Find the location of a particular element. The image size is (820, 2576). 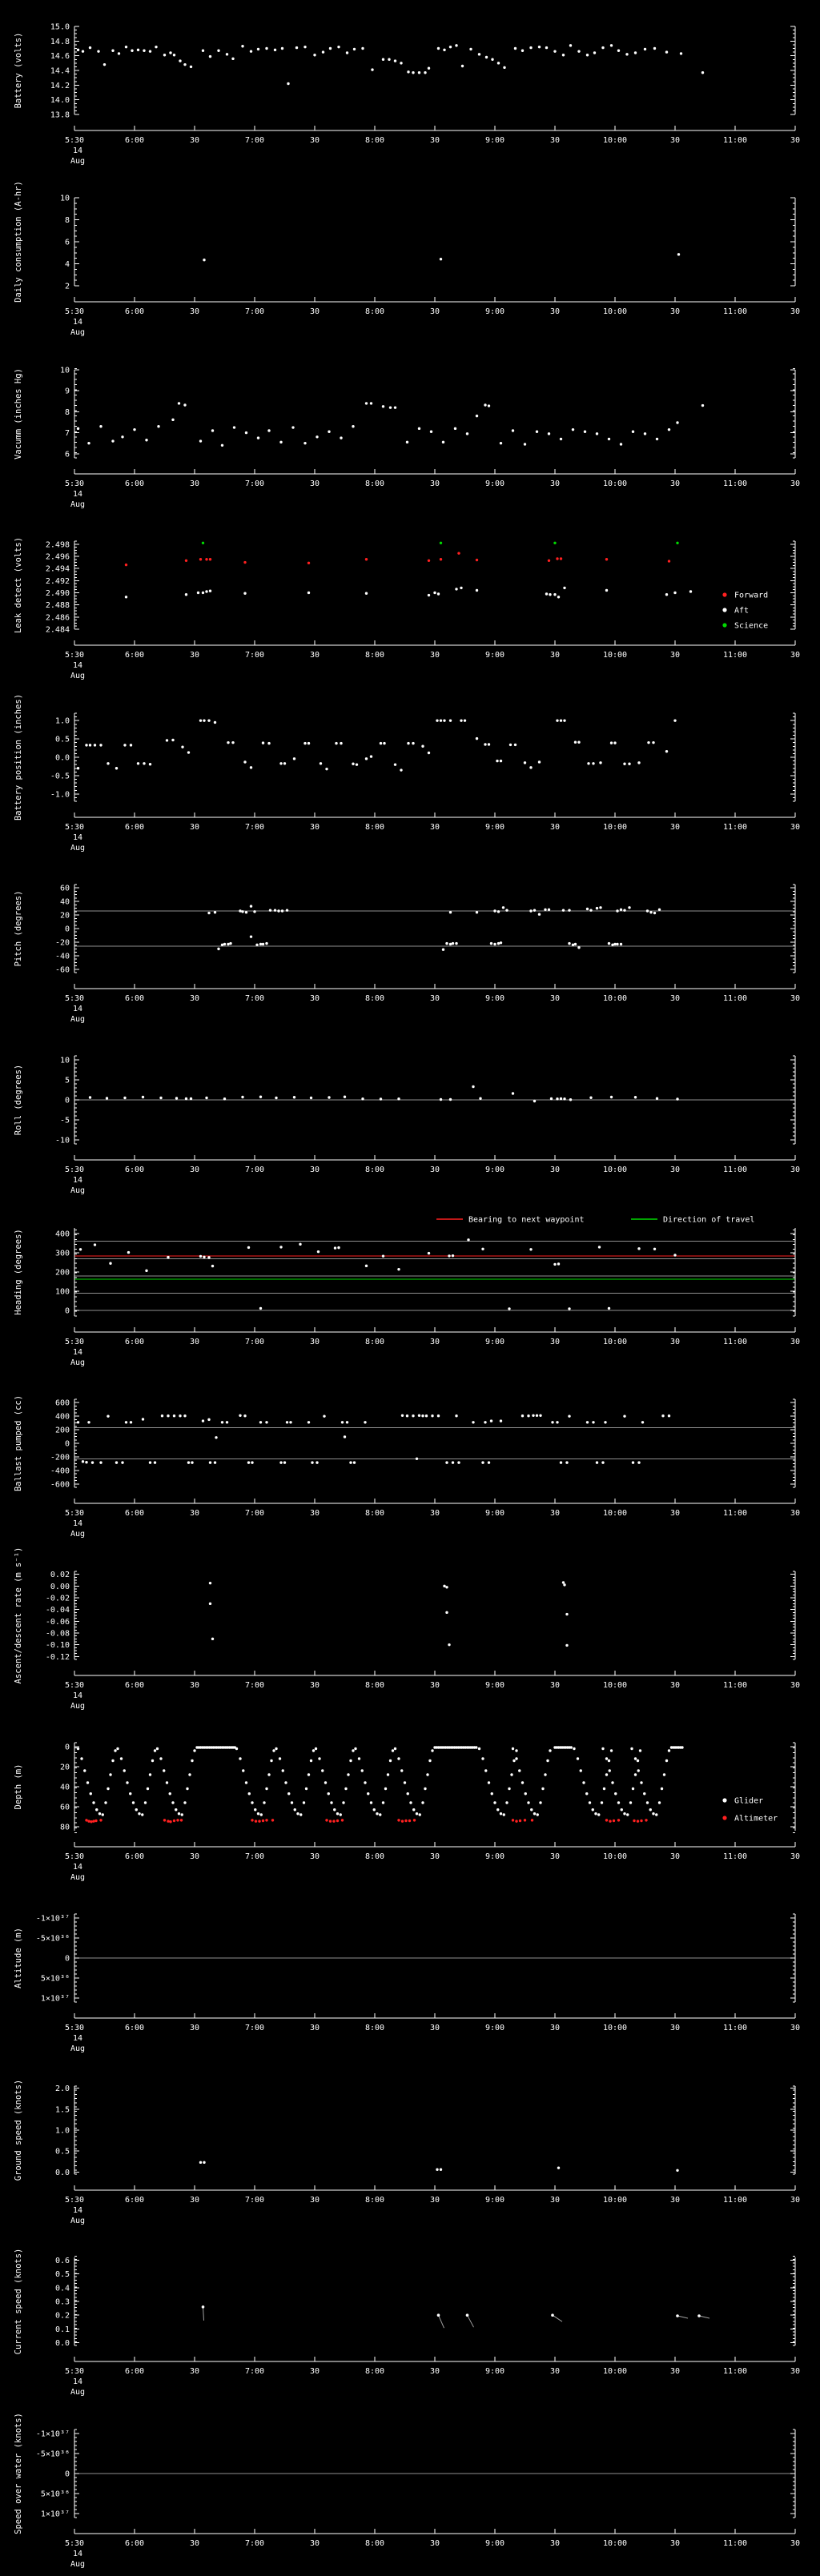

svg-text: -200 is located at coordinates (60, 1458).